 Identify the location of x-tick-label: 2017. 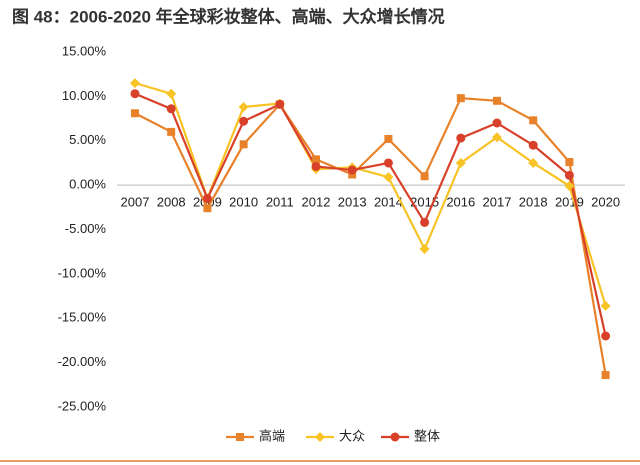
(497, 202).